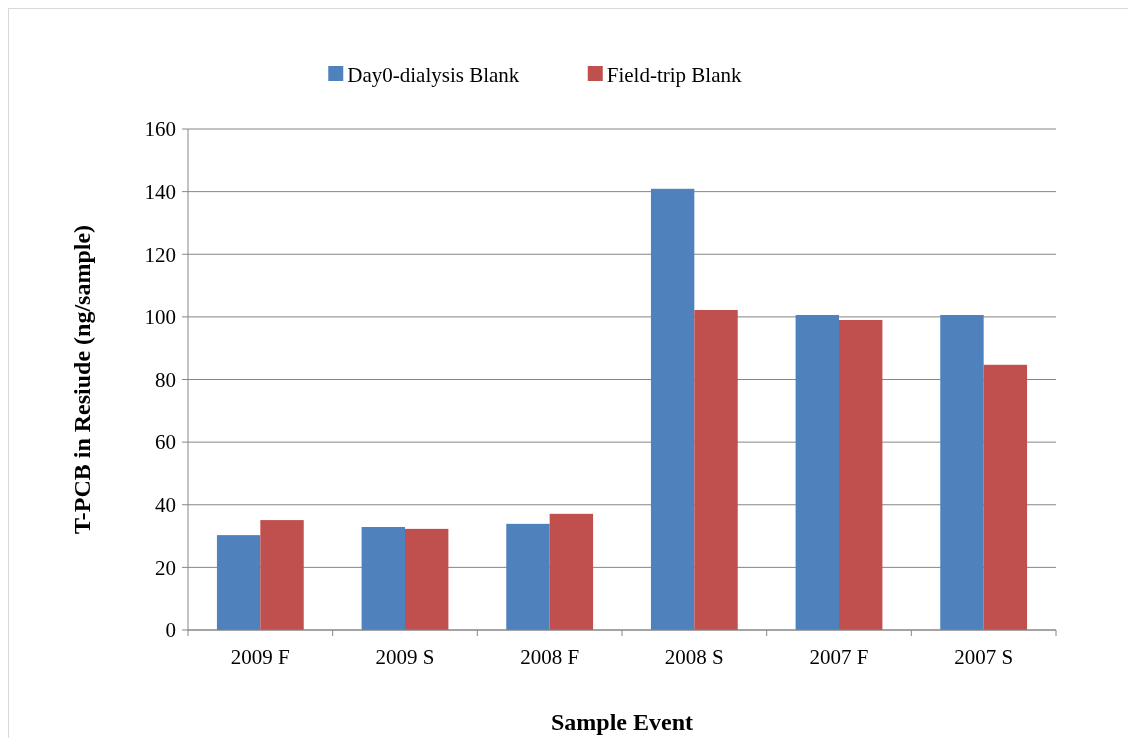 This screenshot has height=738, width=1128. What do you see at coordinates (82, 379) in the screenshot?
I see `y-axis-title: T-PCB in Resiude (ng/sample)` at bounding box center [82, 379].